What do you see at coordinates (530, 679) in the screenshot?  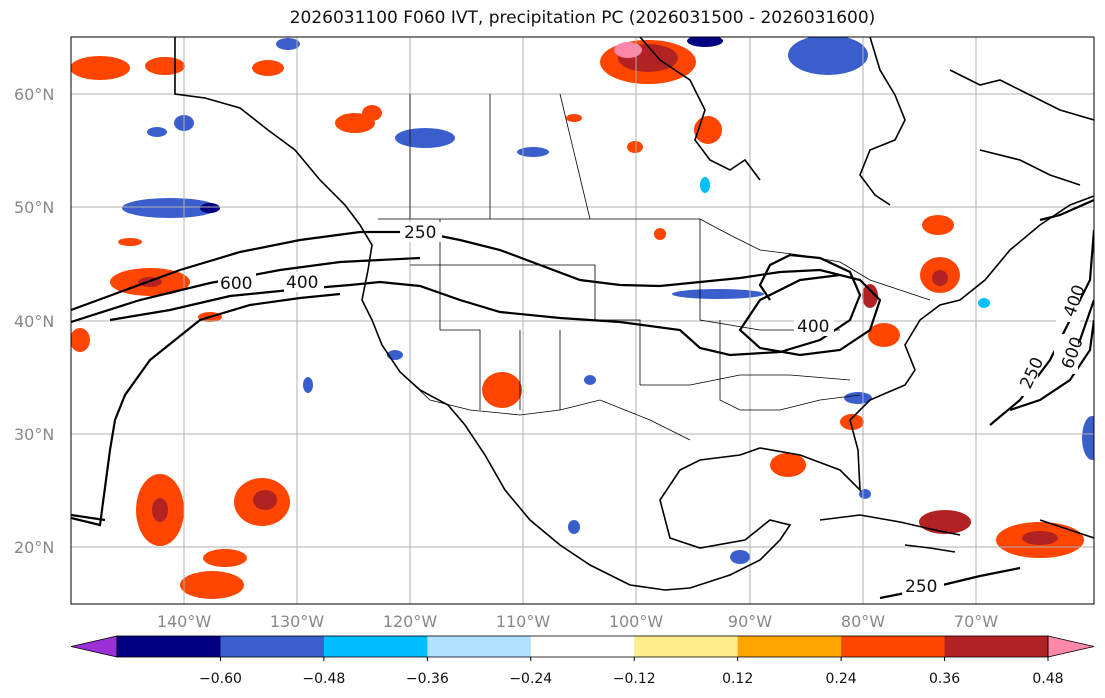 I see `colorbar-tick-label: −0.24` at bounding box center [530, 679].